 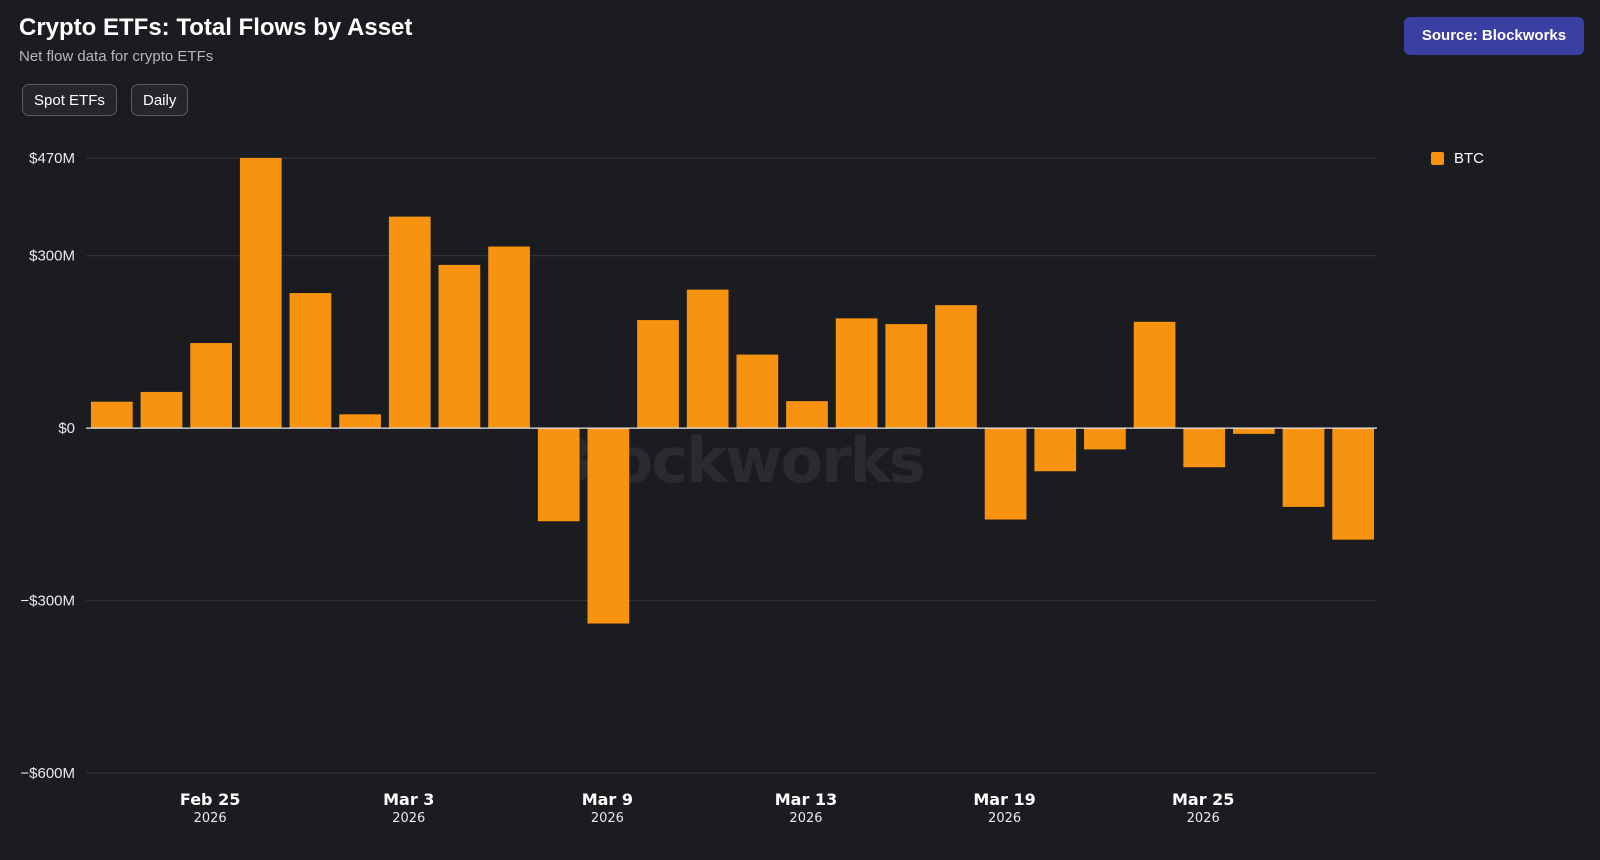 I want to click on x-tick-label: Mar 13, so click(x=806, y=799).